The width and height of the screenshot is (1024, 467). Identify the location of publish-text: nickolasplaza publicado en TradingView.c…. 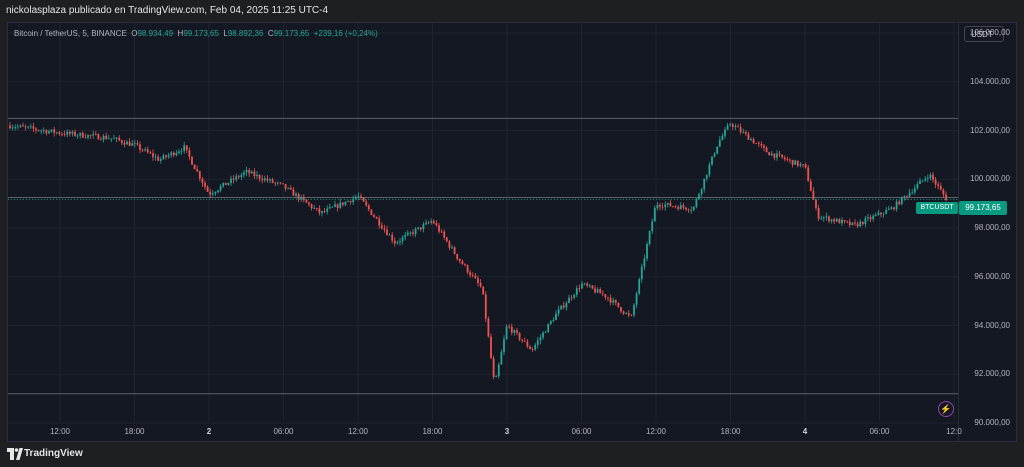
(167, 10).